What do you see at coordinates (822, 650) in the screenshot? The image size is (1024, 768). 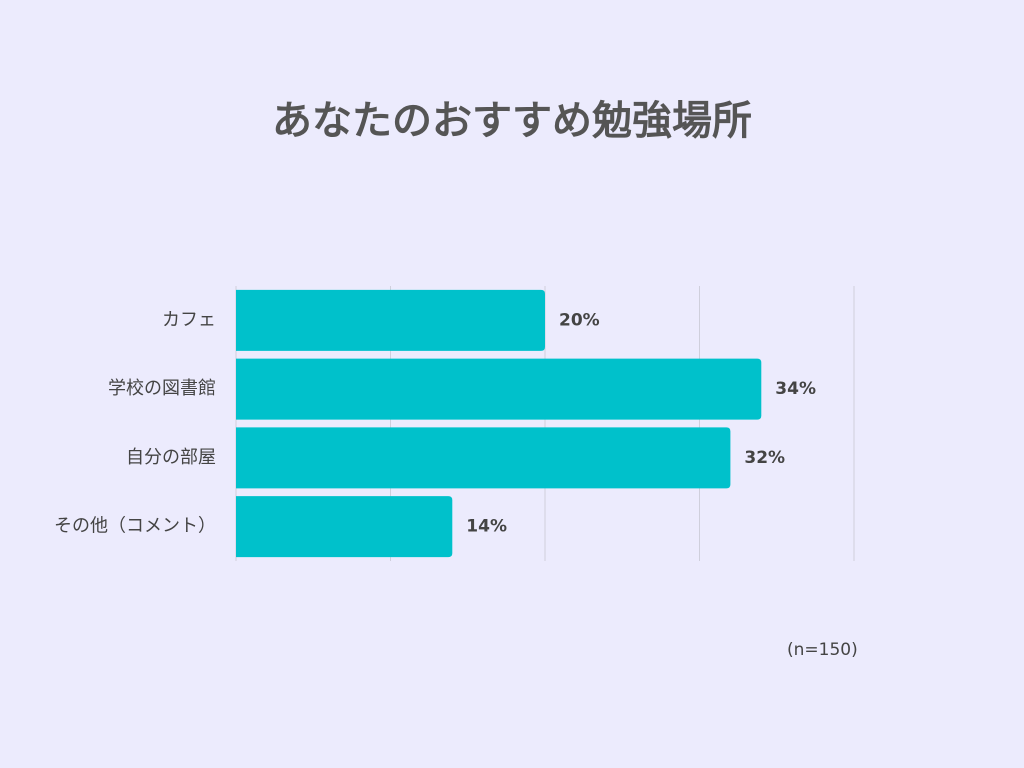 I see `sample-size-note: (n=150)` at bounding box center [822, 650].